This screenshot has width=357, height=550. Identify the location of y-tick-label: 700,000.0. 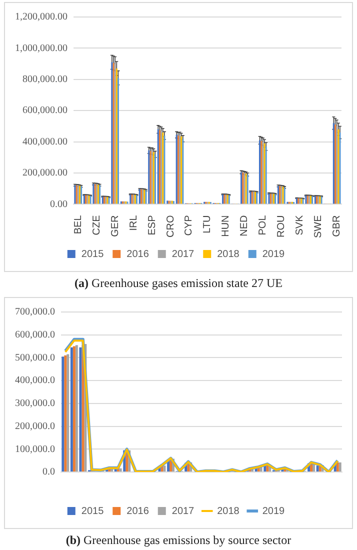
(35, 312).